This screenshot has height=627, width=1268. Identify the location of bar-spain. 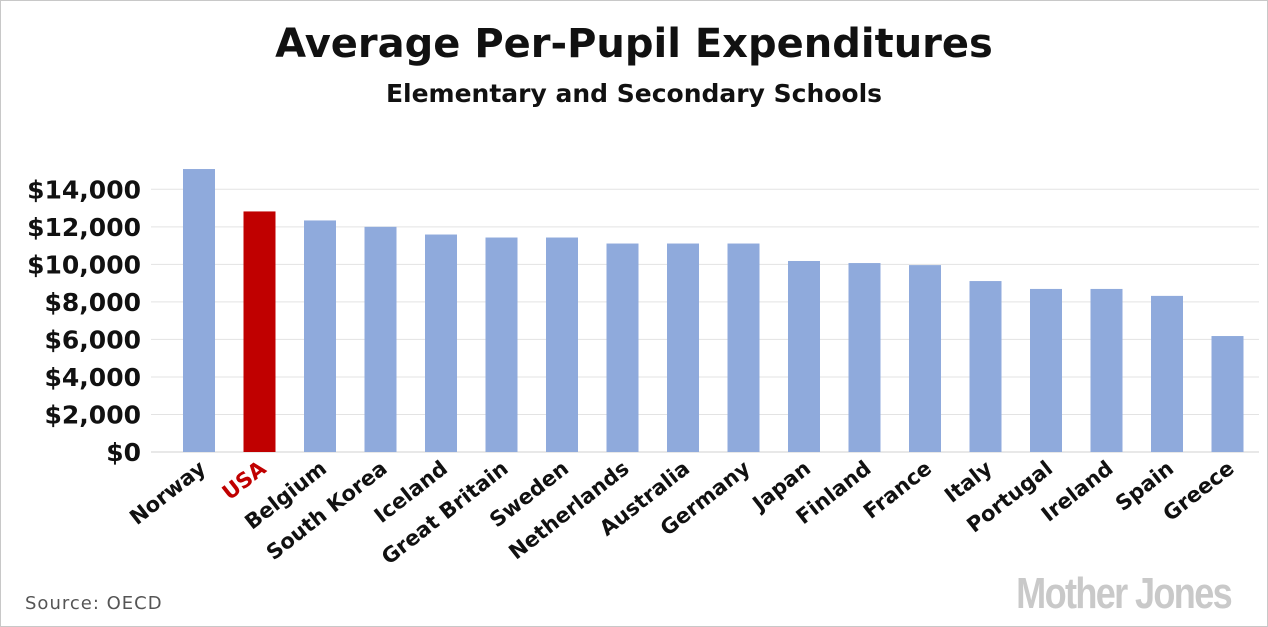
(1167, 373).